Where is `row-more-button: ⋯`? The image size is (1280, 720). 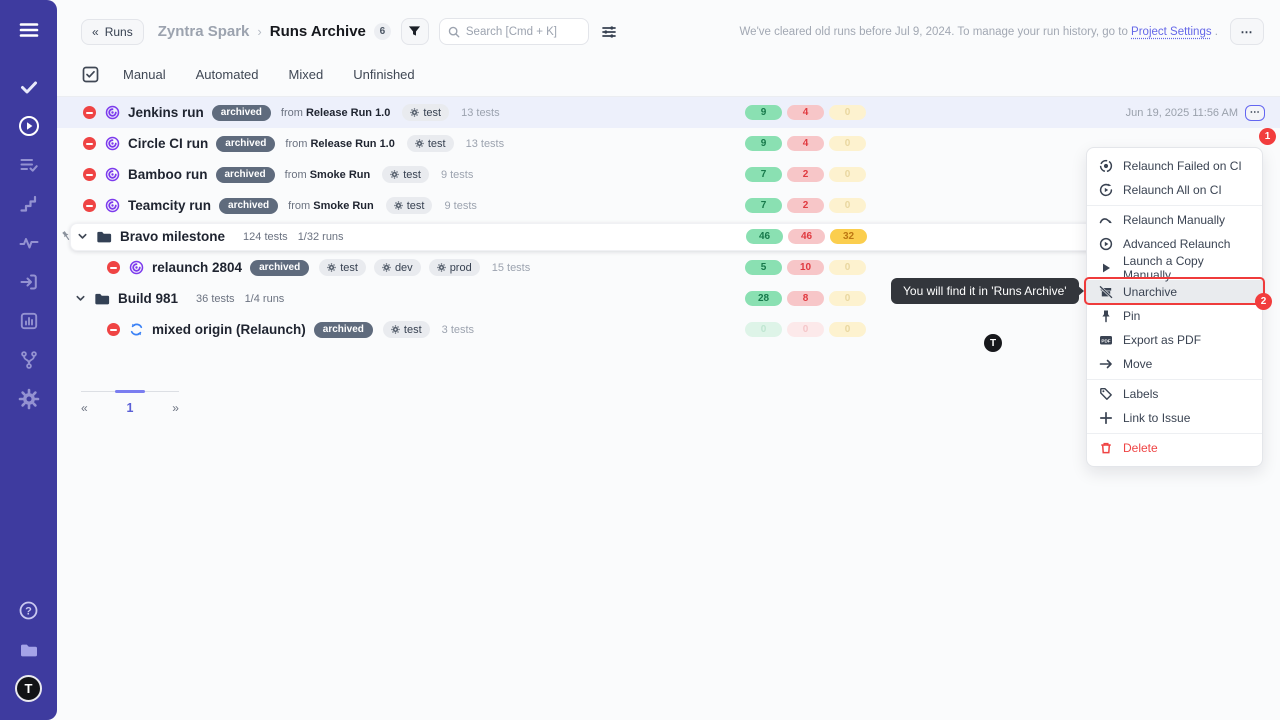 row-more-button: ⋯ is located at coordinates (1255, 112).